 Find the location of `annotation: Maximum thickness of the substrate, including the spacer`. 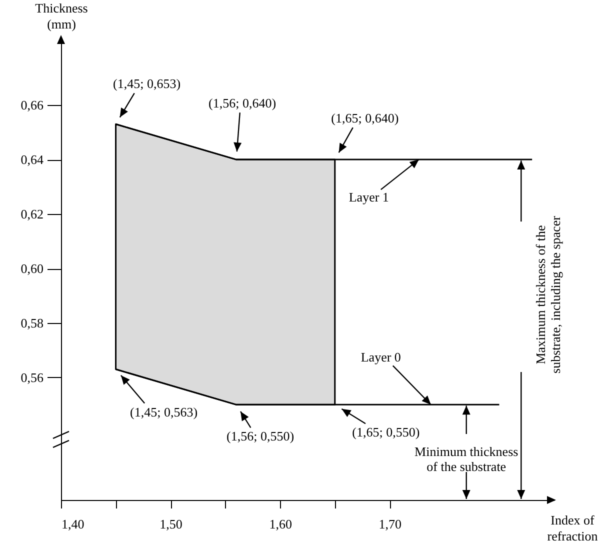

annotation: Maximum thickness of the substrate, including the spacer is located at coordinates (548, 294).